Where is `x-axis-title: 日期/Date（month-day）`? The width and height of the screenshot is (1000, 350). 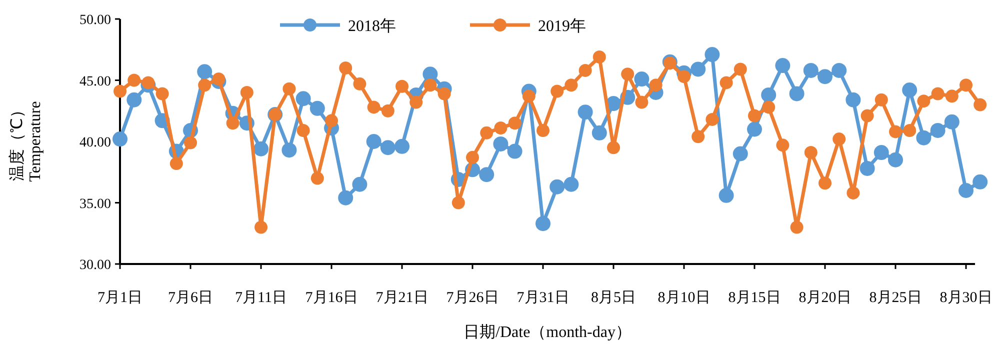 x-axis-title: 日期/Date（month-day） is located at coordinates (548, 332).